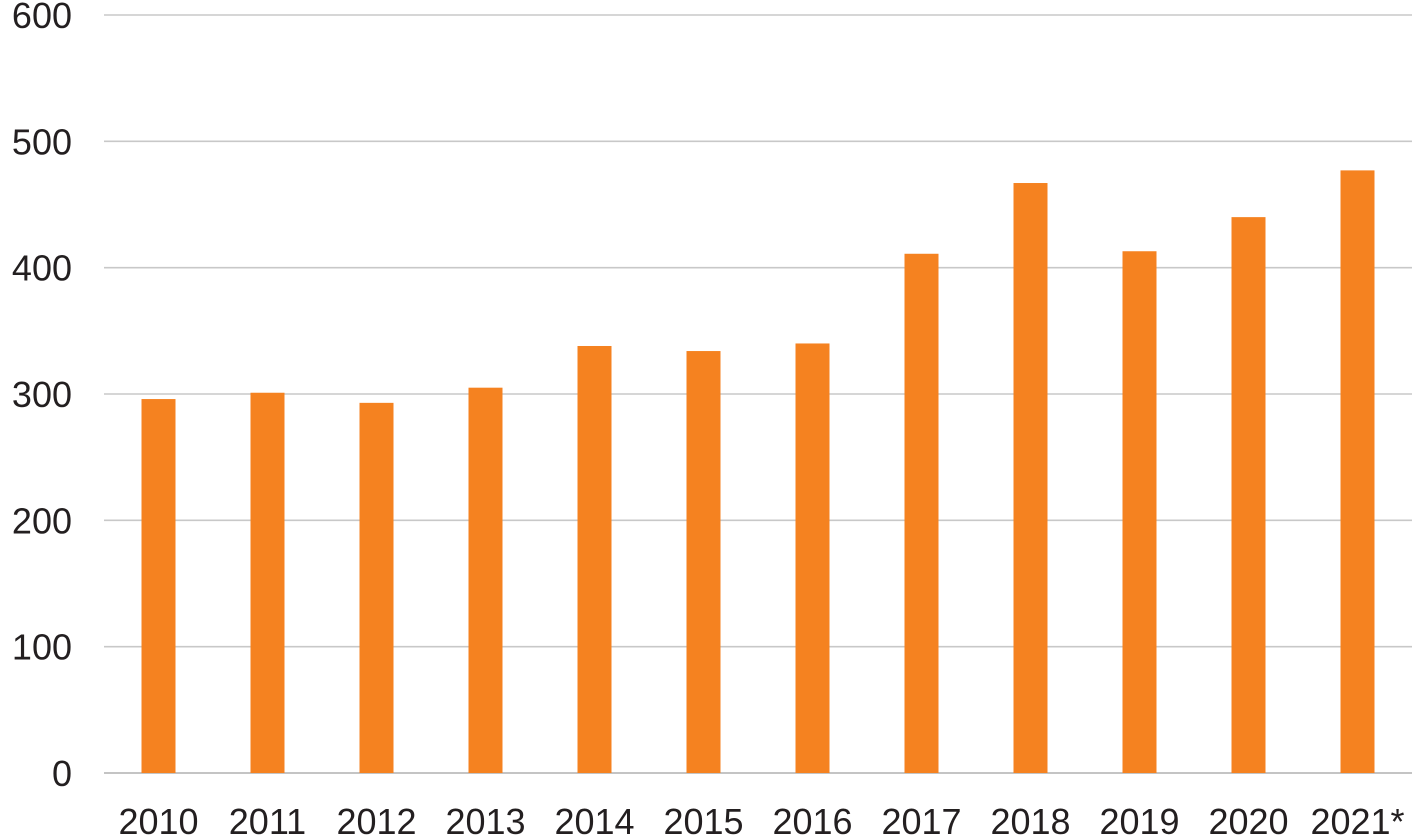  Describe the element at coordinates (812, 819) in the screenshot. I see `x-tick-label: 2016` at that location.